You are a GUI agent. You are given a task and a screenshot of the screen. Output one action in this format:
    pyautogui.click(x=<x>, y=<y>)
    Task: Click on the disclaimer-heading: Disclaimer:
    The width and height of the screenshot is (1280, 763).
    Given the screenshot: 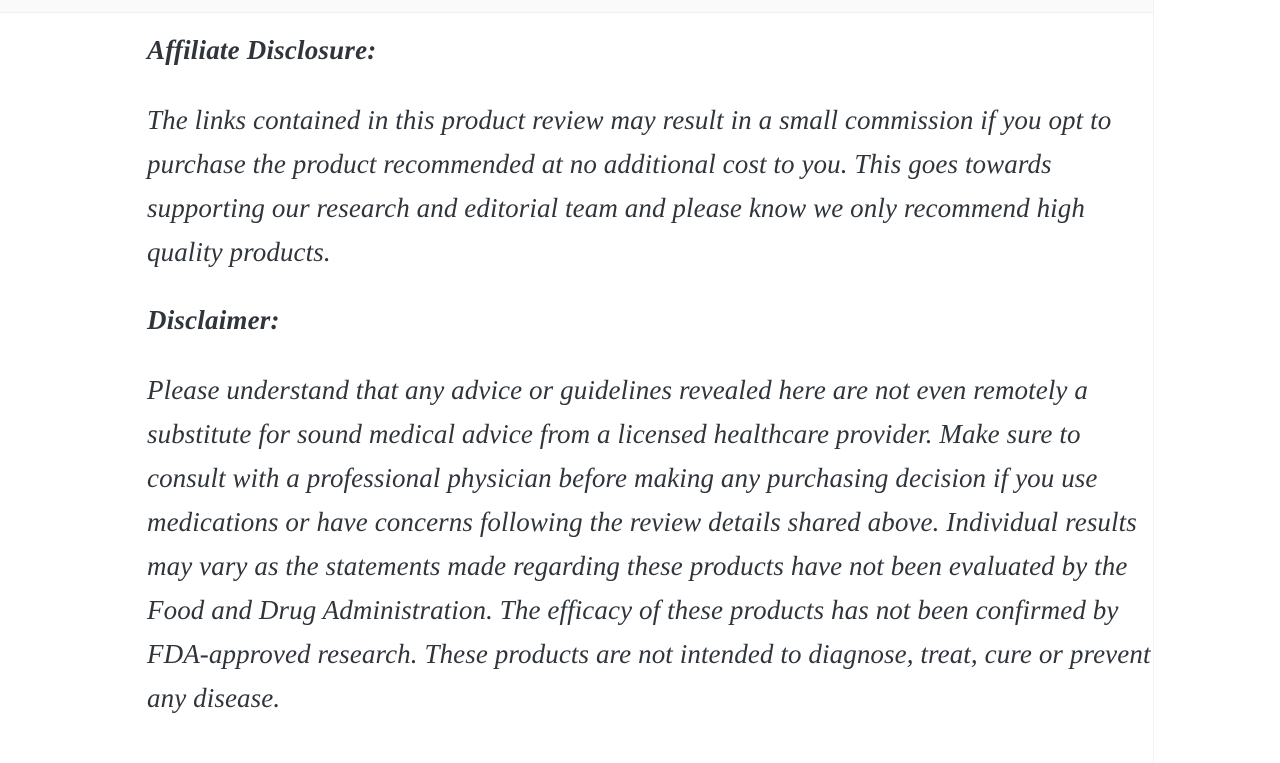 What is the action you would take?
    pyautogui.click(x=213, y=320)
    